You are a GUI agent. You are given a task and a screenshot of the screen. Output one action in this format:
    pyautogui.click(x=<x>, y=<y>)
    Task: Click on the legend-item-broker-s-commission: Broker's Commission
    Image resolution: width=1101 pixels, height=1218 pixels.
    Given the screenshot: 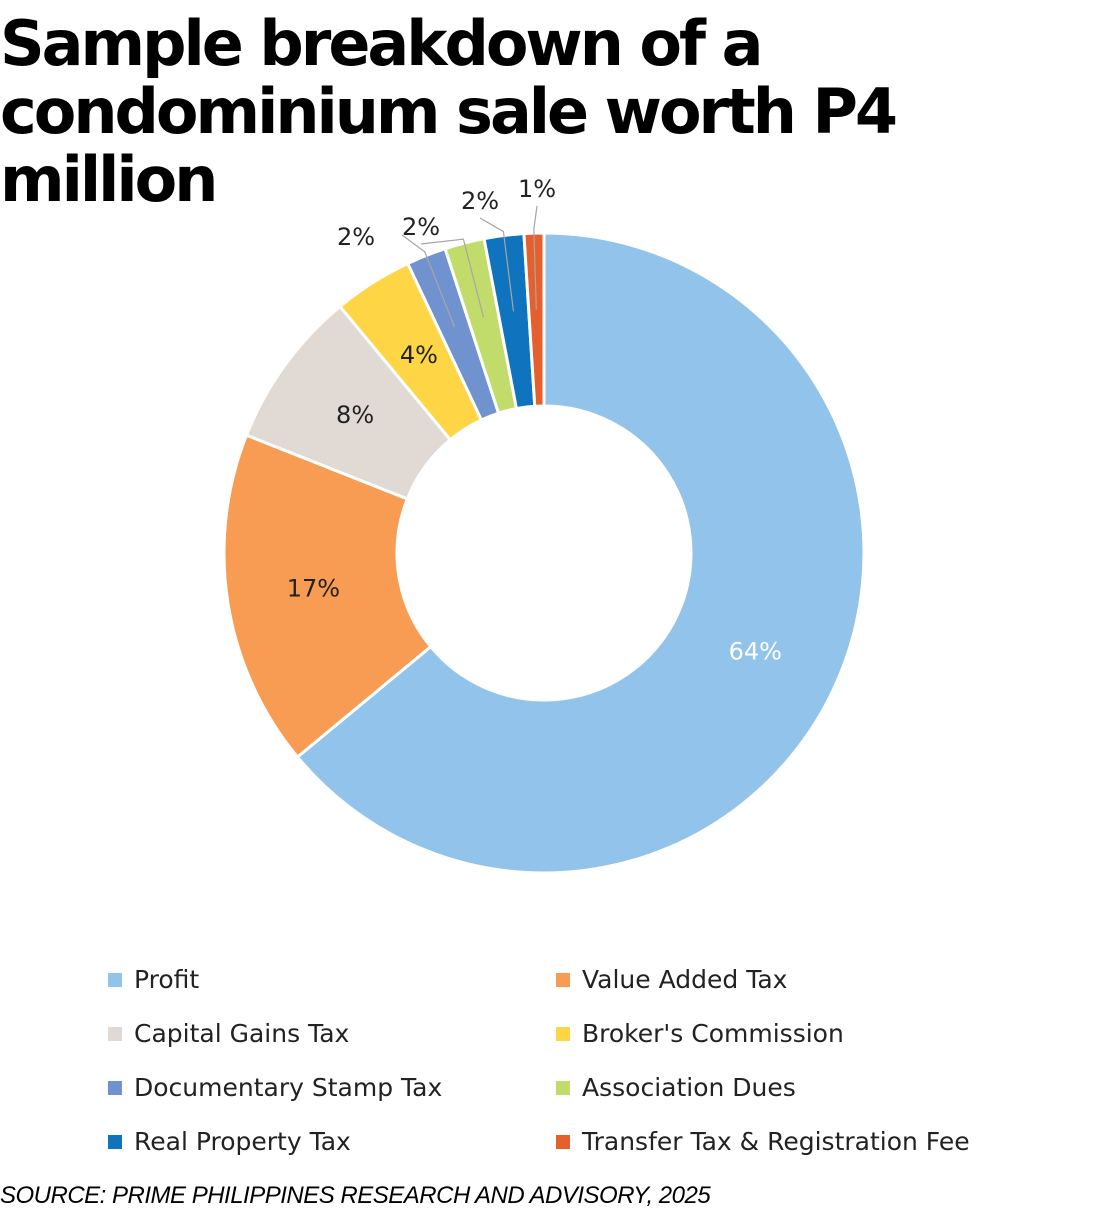 What is the action you would take?
    pyautogui.click(x=700, y=1033)
    